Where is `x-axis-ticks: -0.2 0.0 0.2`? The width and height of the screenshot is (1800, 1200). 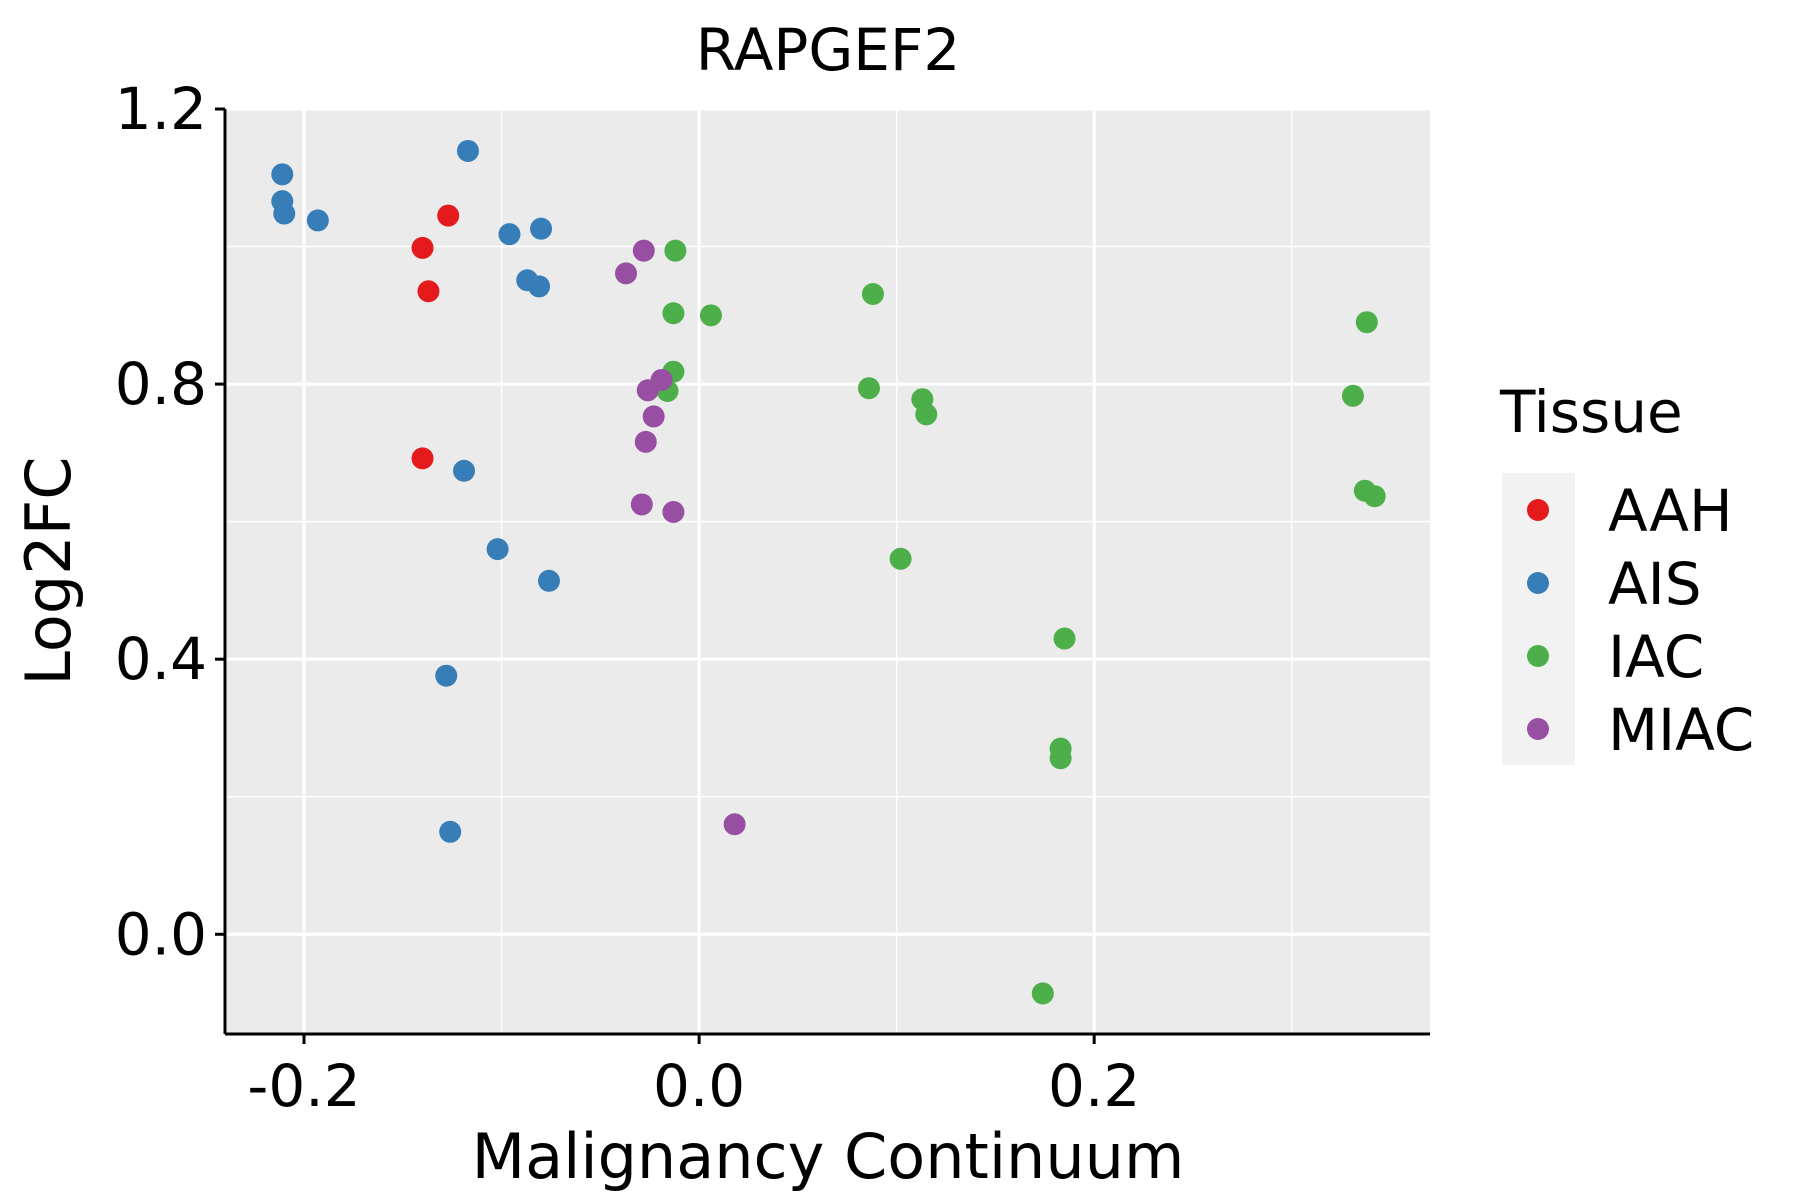 x-axis-ticks: -0.2 0.0 0.2 is located at coordinates (693, 1077).